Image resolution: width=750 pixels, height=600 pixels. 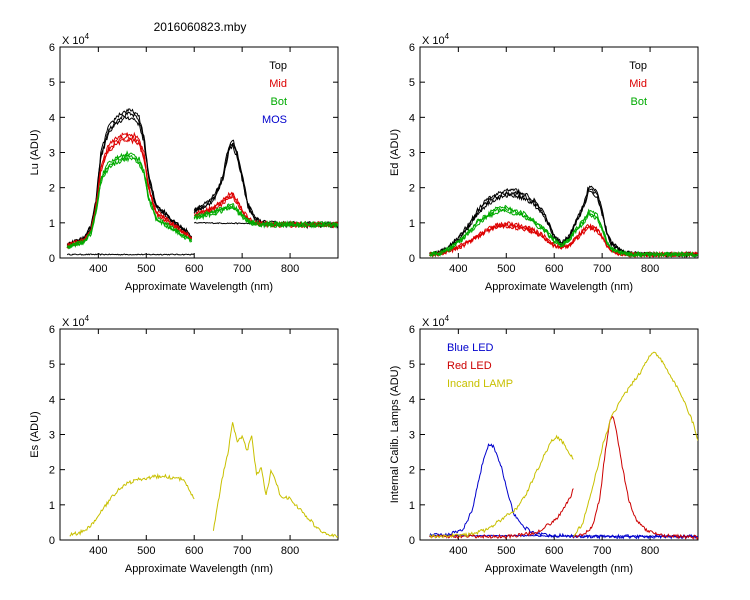 I want to click on legend-entry-incand-lamp: Incand LAMP, so click(x=480, y=384).